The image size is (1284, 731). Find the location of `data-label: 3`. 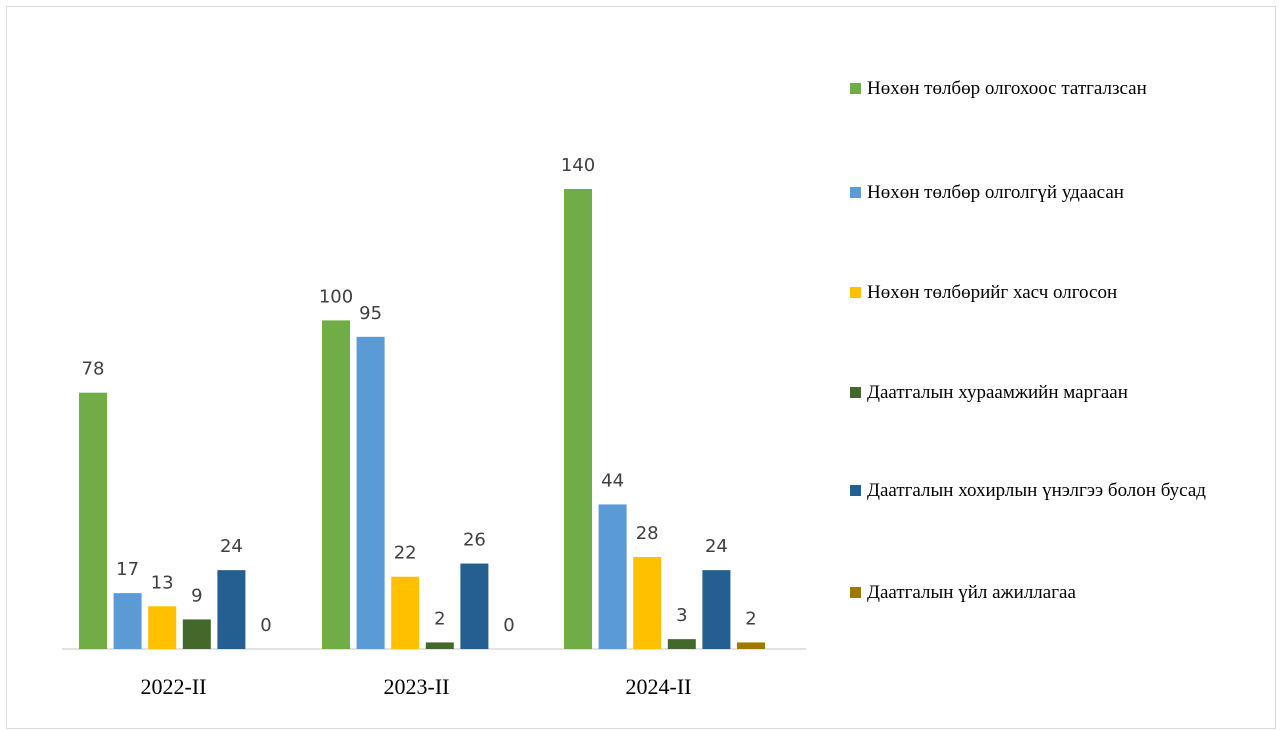

data-label: 3 is located at coordinates (681, 615).